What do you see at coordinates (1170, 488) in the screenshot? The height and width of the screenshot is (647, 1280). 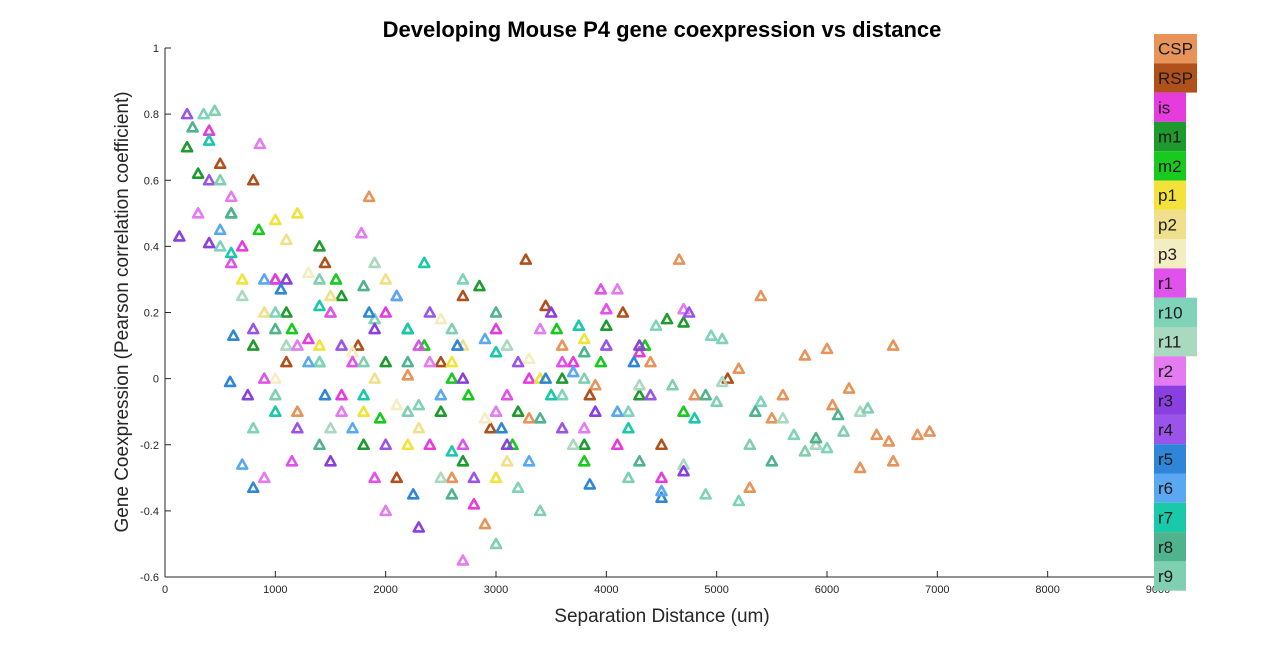 I see `legend-item-r6: r6` at bounding box center [1170, 488].